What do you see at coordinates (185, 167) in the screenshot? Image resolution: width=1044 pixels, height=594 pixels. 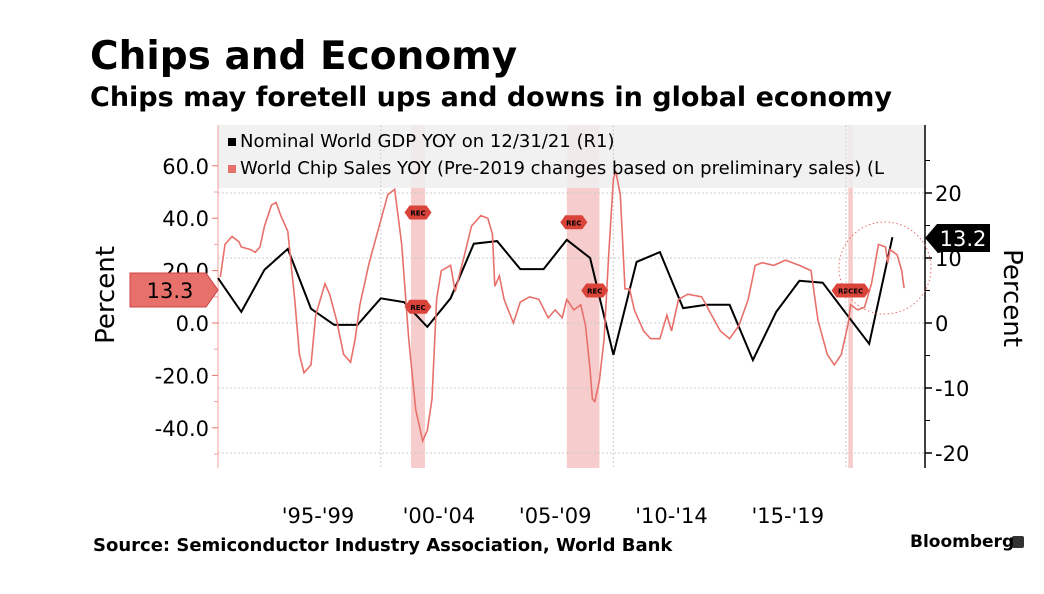 I see `left-axis-tick-label: 60.0` at bounding box center [185, 167].